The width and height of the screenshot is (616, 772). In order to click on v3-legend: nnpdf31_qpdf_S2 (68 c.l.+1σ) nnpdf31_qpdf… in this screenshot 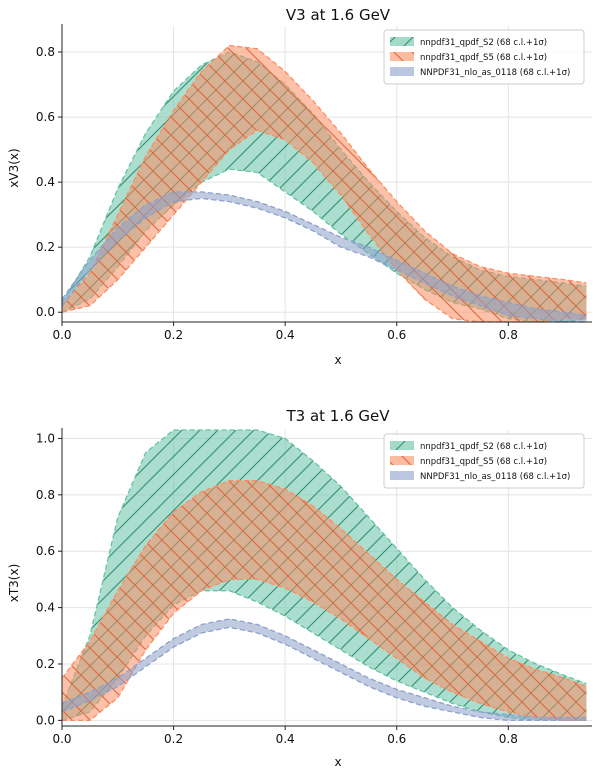, I will do `click(484, 57)`.